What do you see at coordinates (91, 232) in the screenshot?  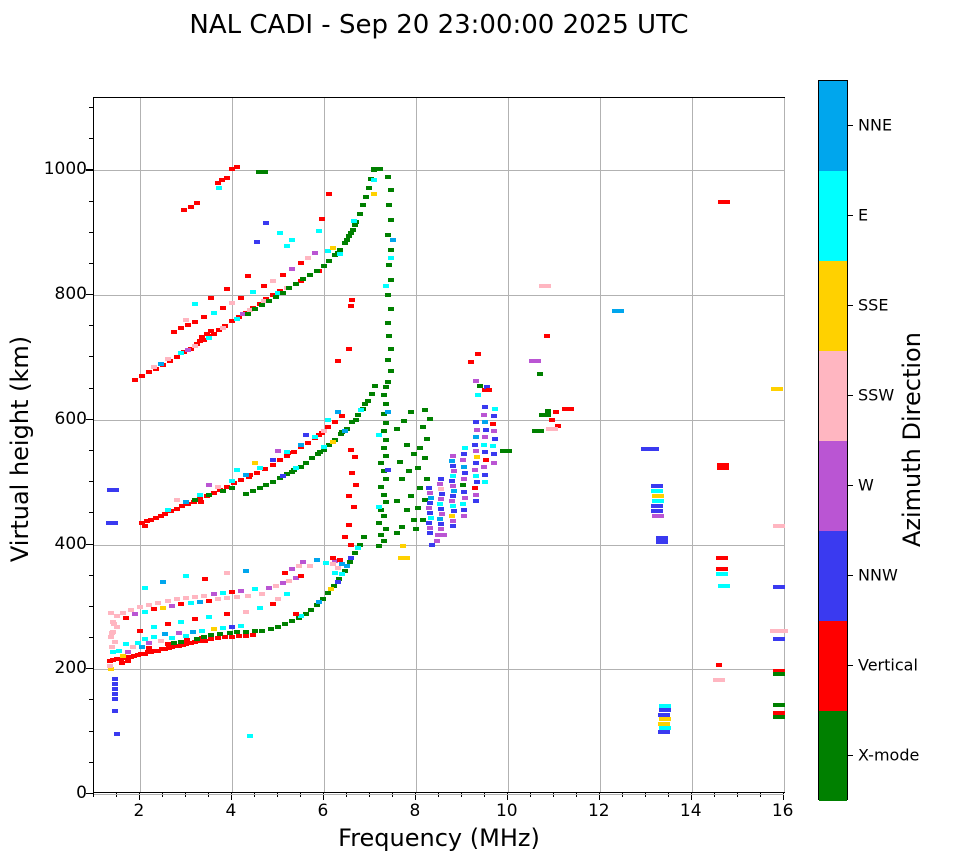 I see `y-minor-tick` at bounding box center [91, 232].